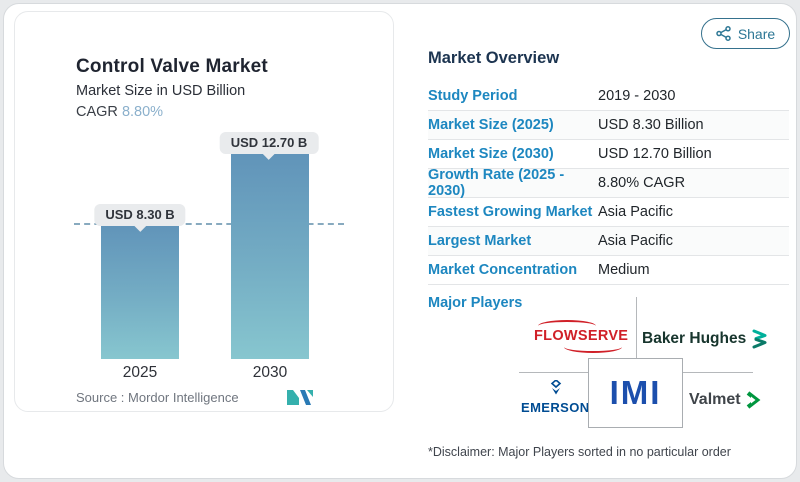 The height and width of the screenshot is (482, 800). Describe the element at coordinates (553, 372) in the screenshot. I see `players-connector-left` at that location.